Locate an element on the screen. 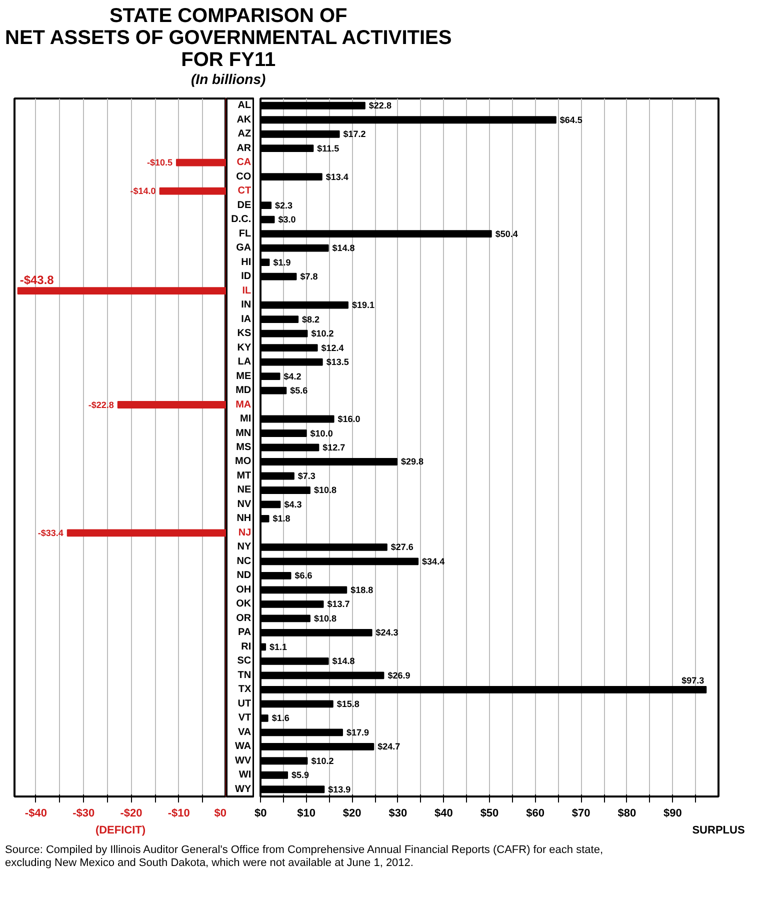 The height and width of the screenshot is (911, 758). data-label: $13.7 is located at coordinates (338, 604).